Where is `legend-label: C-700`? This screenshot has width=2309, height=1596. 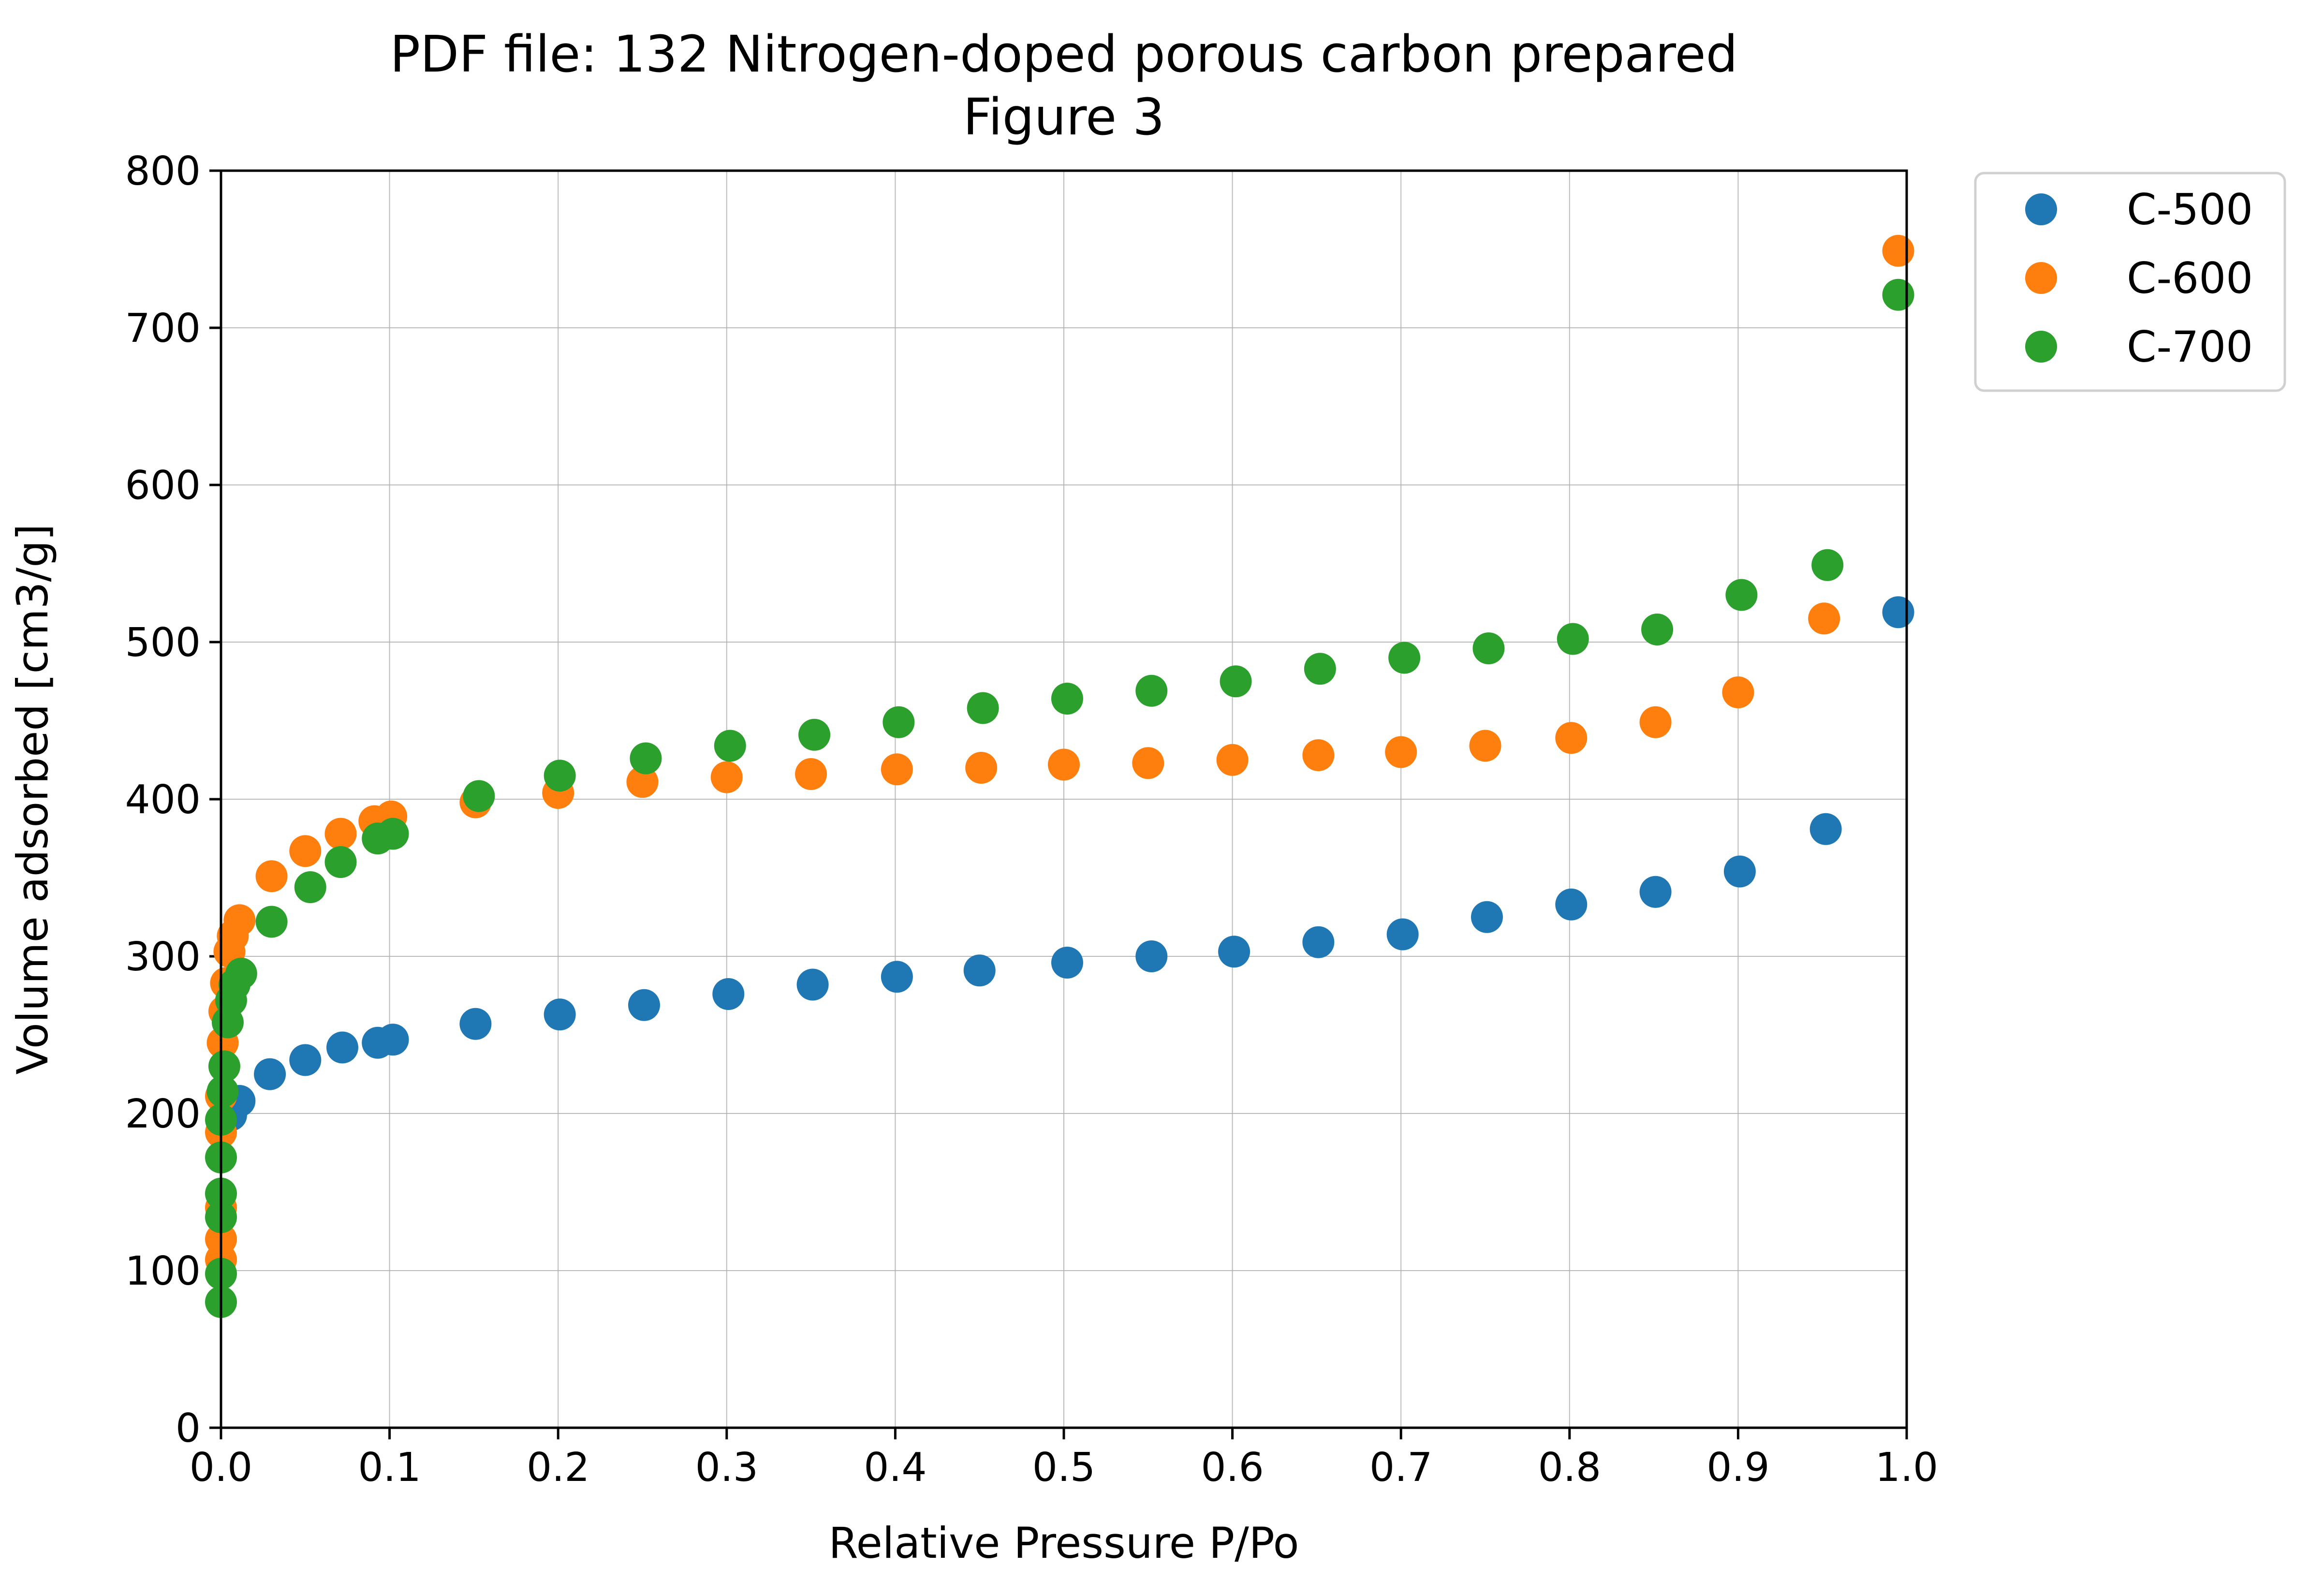 legend-label: C-700 is located at coordinates (2190, 347).